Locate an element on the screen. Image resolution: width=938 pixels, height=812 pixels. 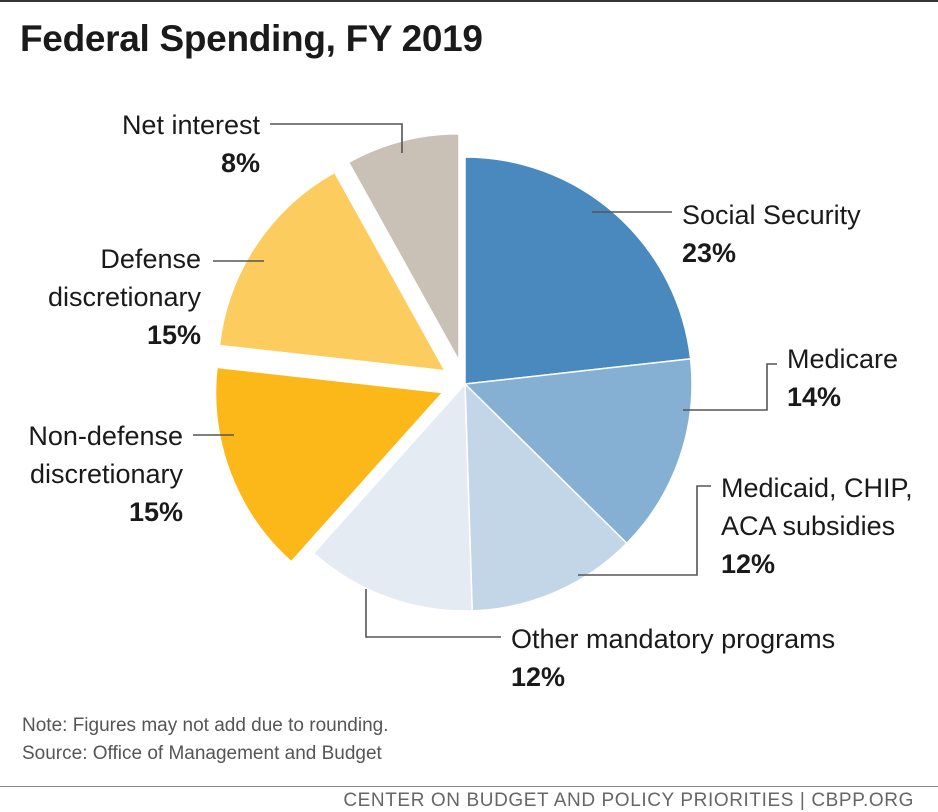
pie-slice-medicare is located at coordinates (578, 451).